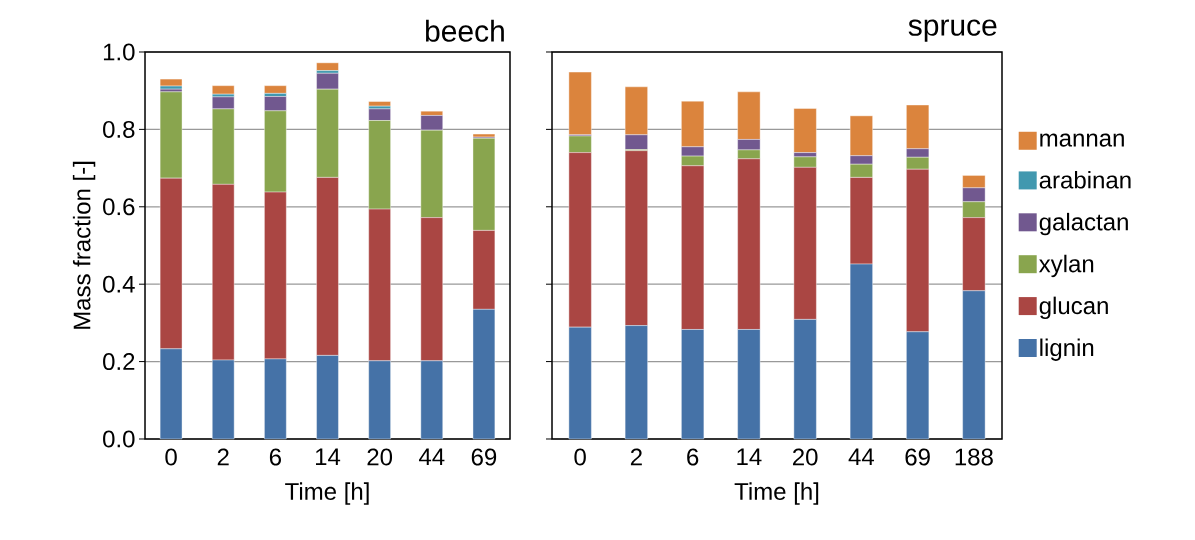 The height and width of the screenshot is (540, 1195). What do you see at coordinates (974, 457) in the screenshot?
I see `x-tick-label: 188` at bounding box center [974, 457].